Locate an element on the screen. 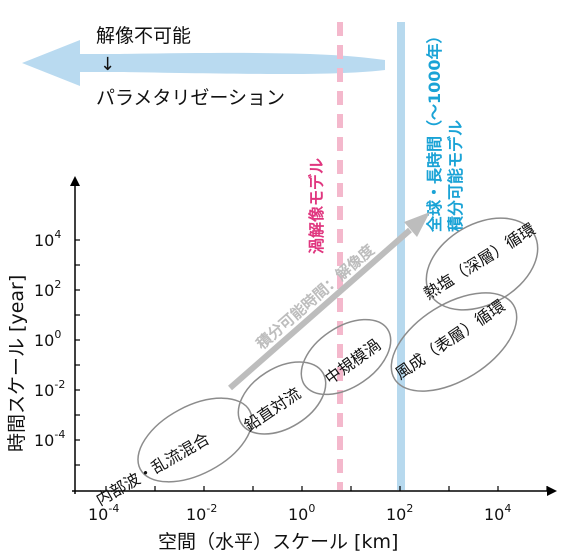 Image resolution: width=565 pixels, height=554 pixels. x-tick-label: 10⁻⁴ is located at coordinates (103, 513).